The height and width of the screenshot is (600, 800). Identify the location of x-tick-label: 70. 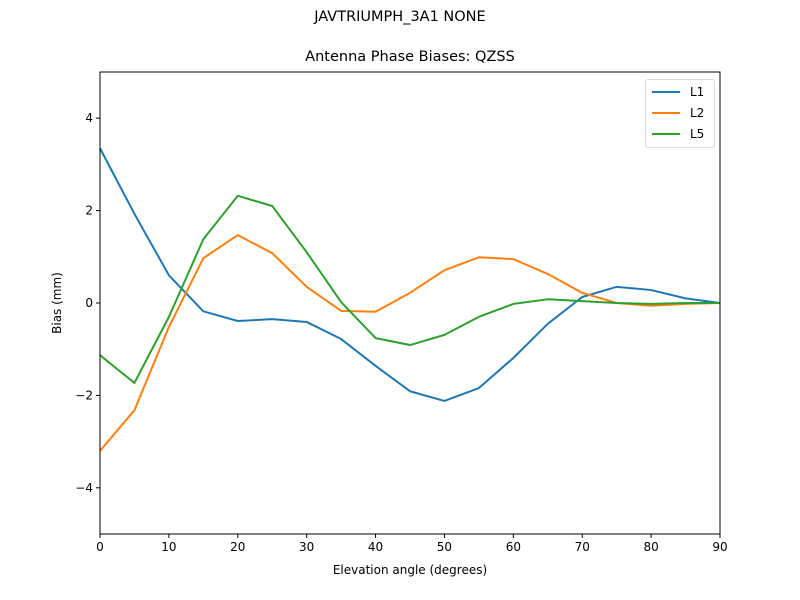
(582, 547).